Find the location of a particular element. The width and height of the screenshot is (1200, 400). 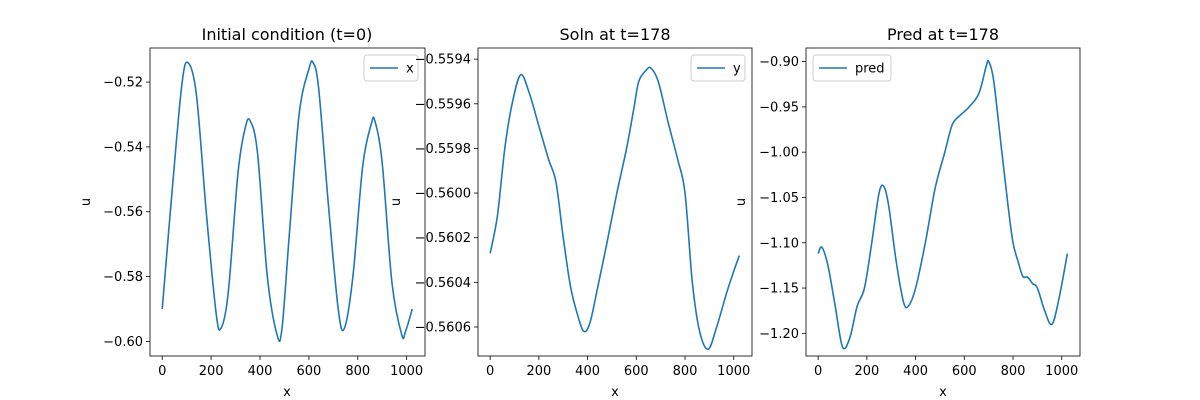

y-tick-label: −1.20 is located at coordinates (779, 334).